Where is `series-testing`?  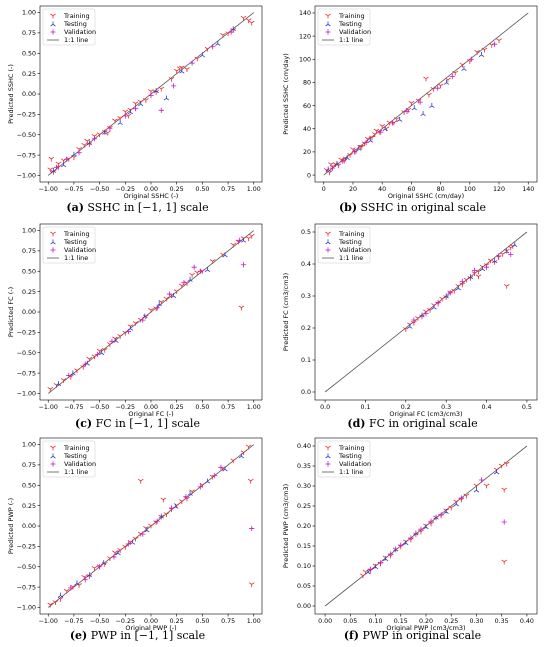 series-testing is located at coordinates (151, 525).